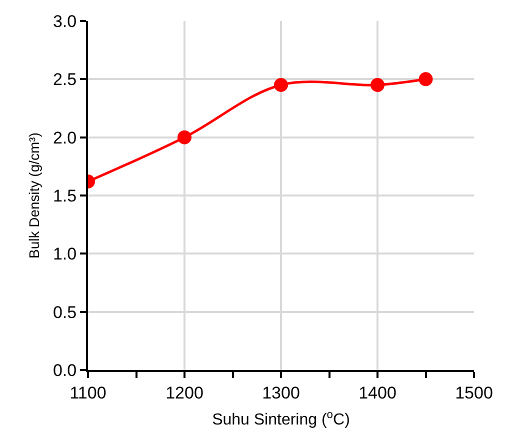 This screenshot has width=506, height=445. Describe the element at coordinates (64, 21) in the screenshot. I see `y-tick-label: 3.0` at that location.